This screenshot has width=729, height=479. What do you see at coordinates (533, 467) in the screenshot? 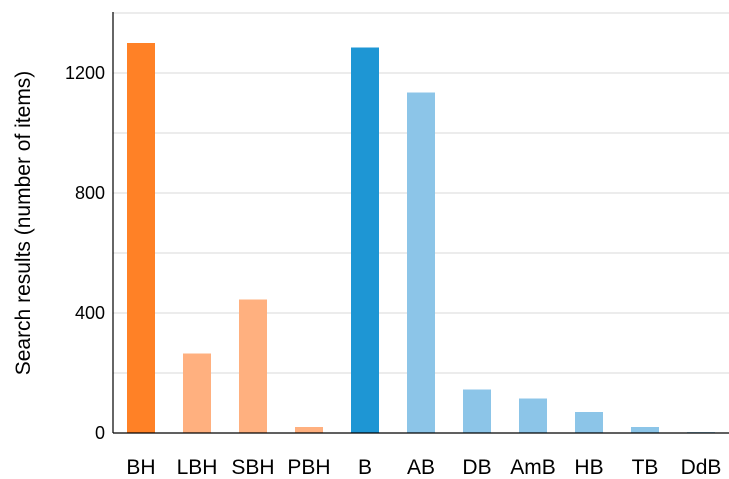
I see `x-tick-label: AmB` at bounding box center [533, 467].